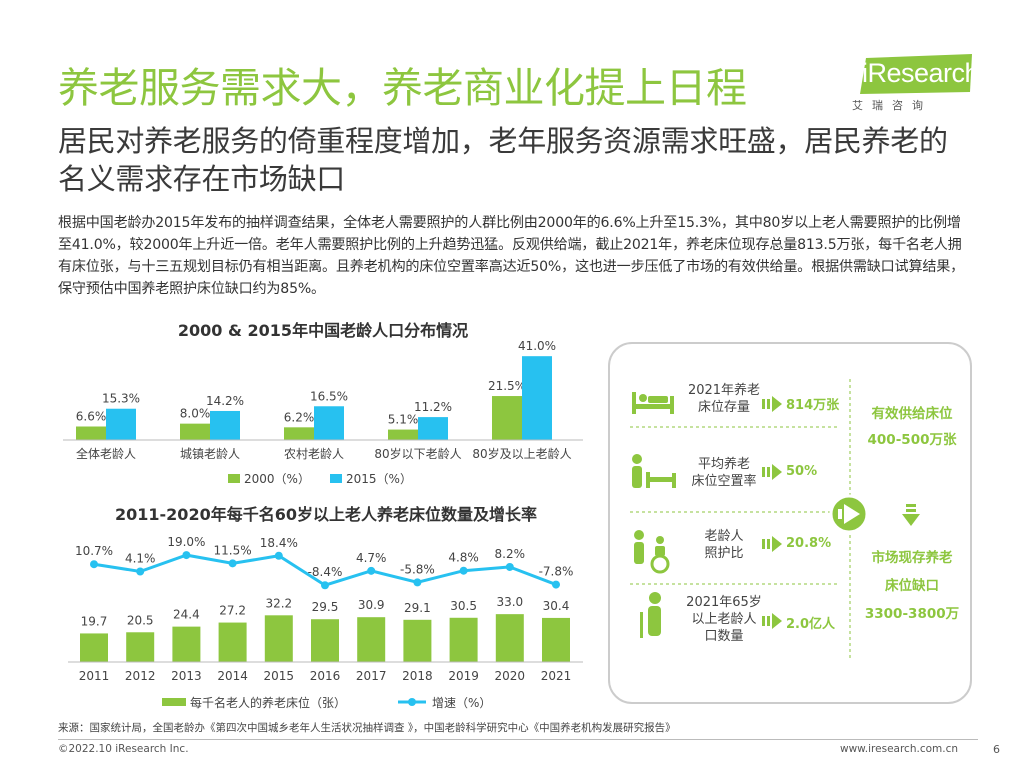 Image resolution: width=1024 pixels, height=768 pixels. Describe the element at coordinates (556, 606) in the screenshot. I see `bar-data-label: 30.4` at that location.